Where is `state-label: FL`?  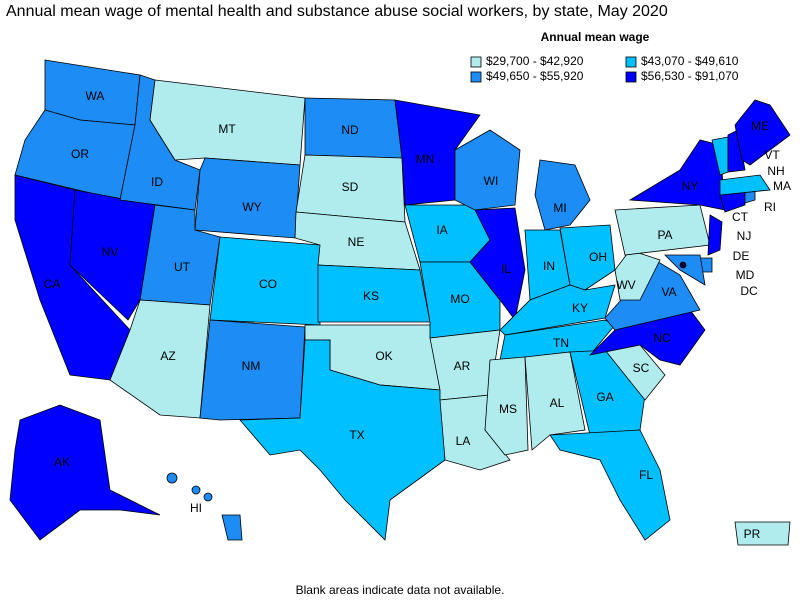
state-label: FL is located at coordinates (646, 475).